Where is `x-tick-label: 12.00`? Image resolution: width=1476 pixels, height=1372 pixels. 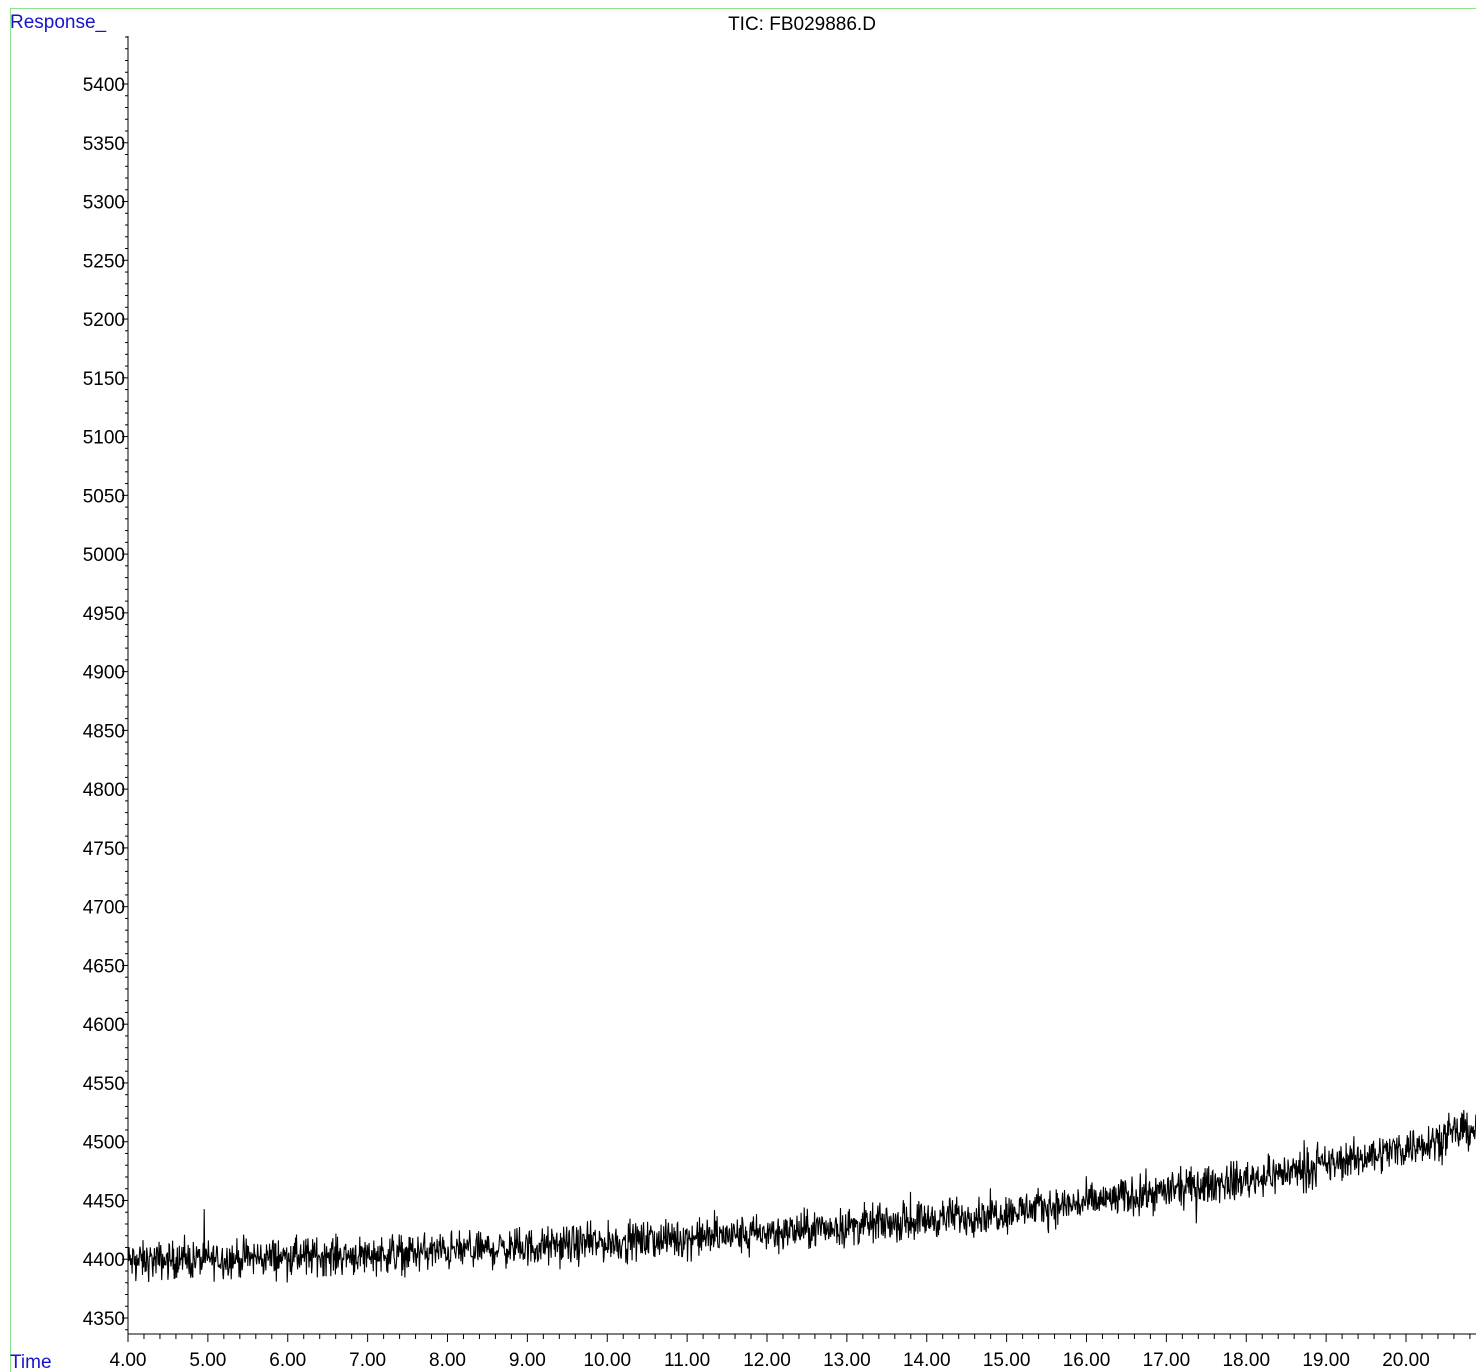
x-tick-label: 12.00 is located at coordinates (767, 1360).